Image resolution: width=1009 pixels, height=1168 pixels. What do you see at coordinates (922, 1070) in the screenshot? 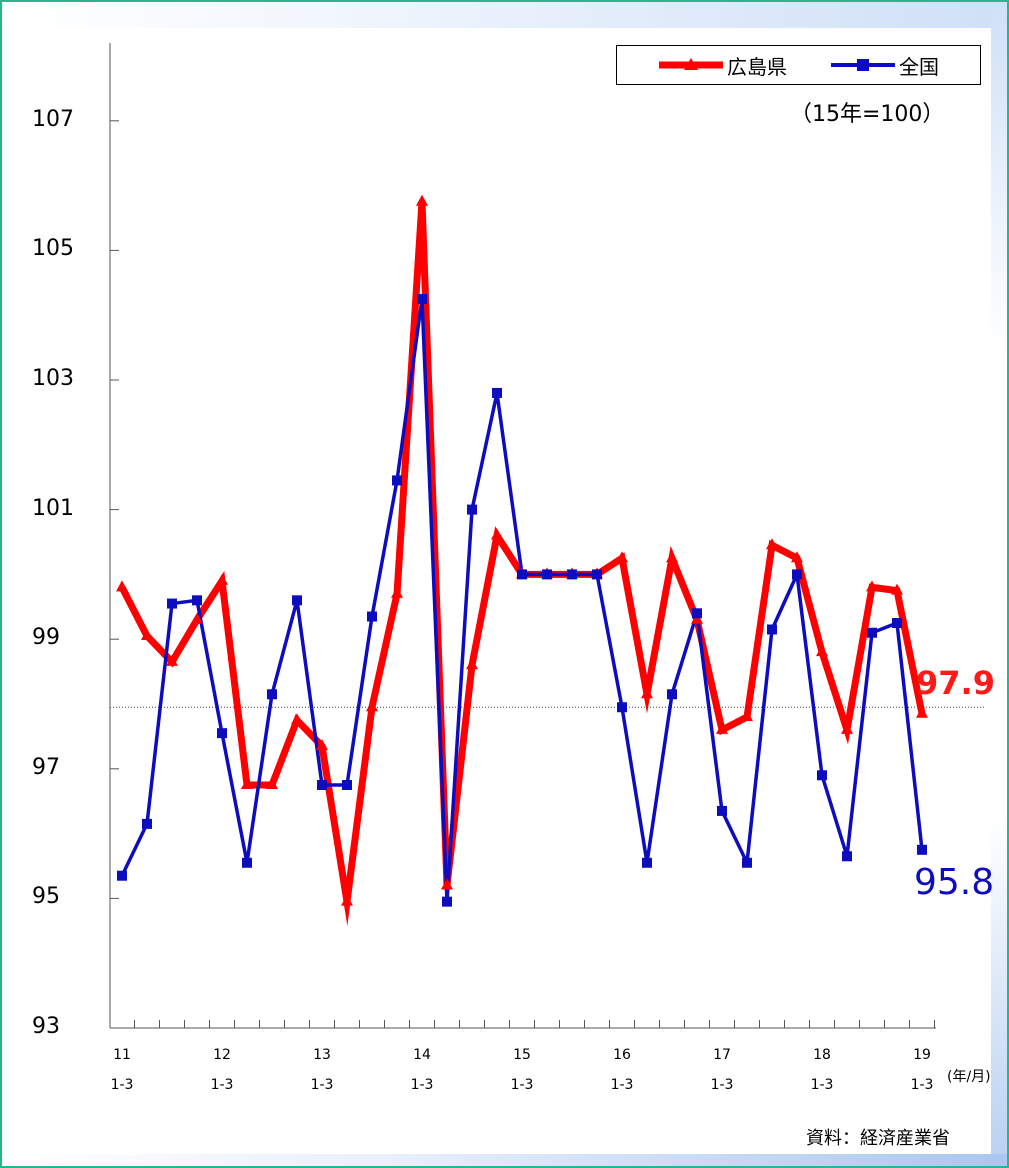
I see `x-tick-label: 19 1-3` at bounding box center [922, 1070].